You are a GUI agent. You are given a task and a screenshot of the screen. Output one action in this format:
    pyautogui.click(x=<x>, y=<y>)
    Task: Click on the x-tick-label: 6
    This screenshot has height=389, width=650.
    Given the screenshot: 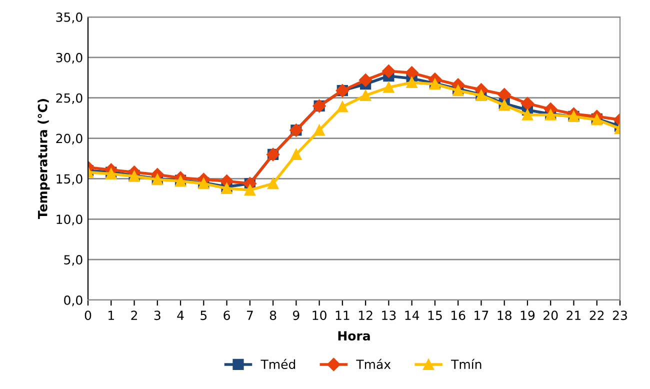 What is the action you would take?
    pyautogui.click(x=227, y=315)
    